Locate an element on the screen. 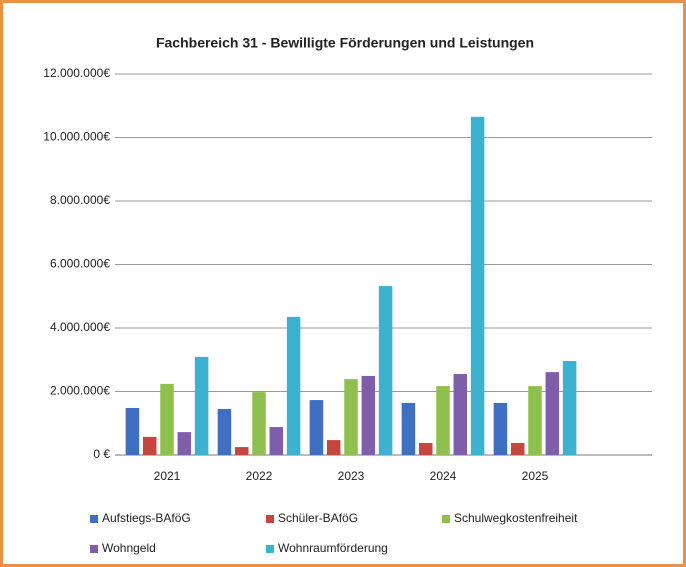  y-tick-label: 0 € is located at coordinates (101, 454).